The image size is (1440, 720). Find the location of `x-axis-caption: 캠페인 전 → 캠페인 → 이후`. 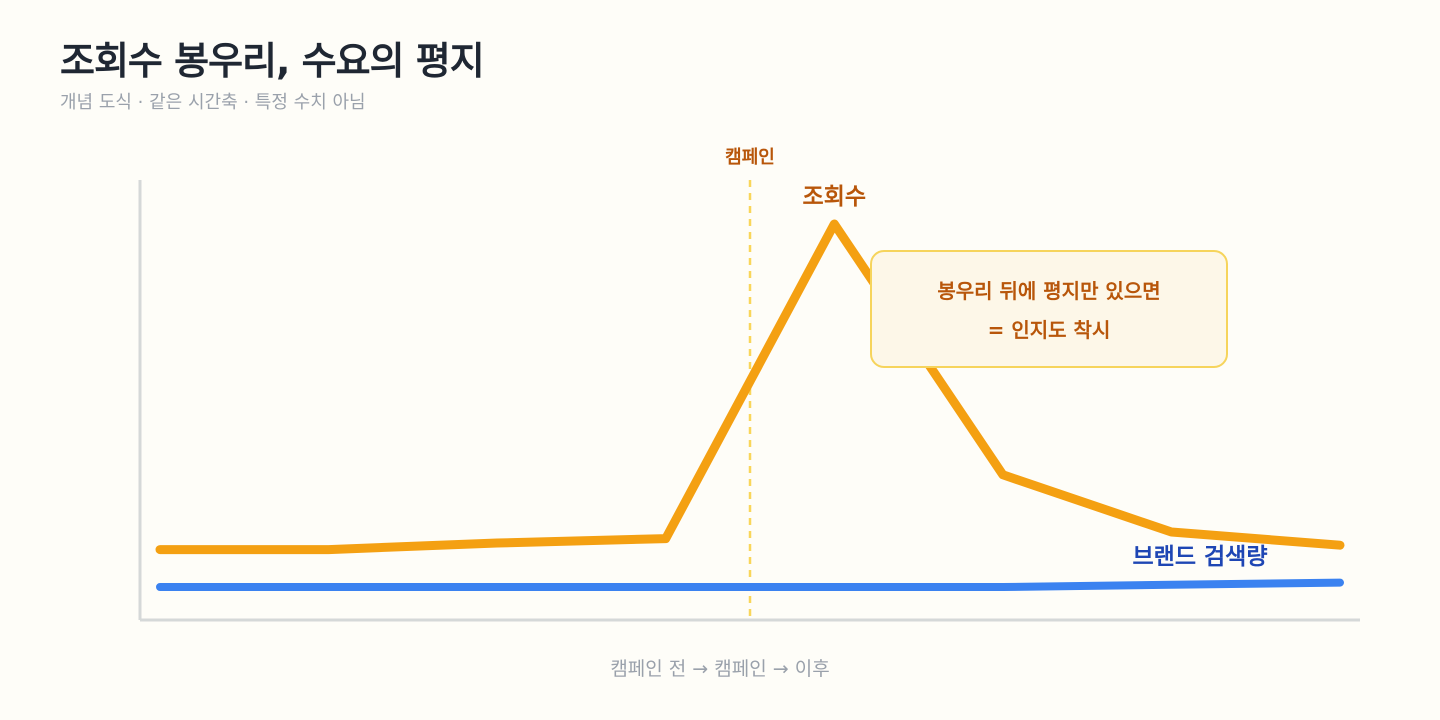

x-axis-caption: 캠페인 전 → 캠페인 → 이후 is located at coordinates (720, 669).